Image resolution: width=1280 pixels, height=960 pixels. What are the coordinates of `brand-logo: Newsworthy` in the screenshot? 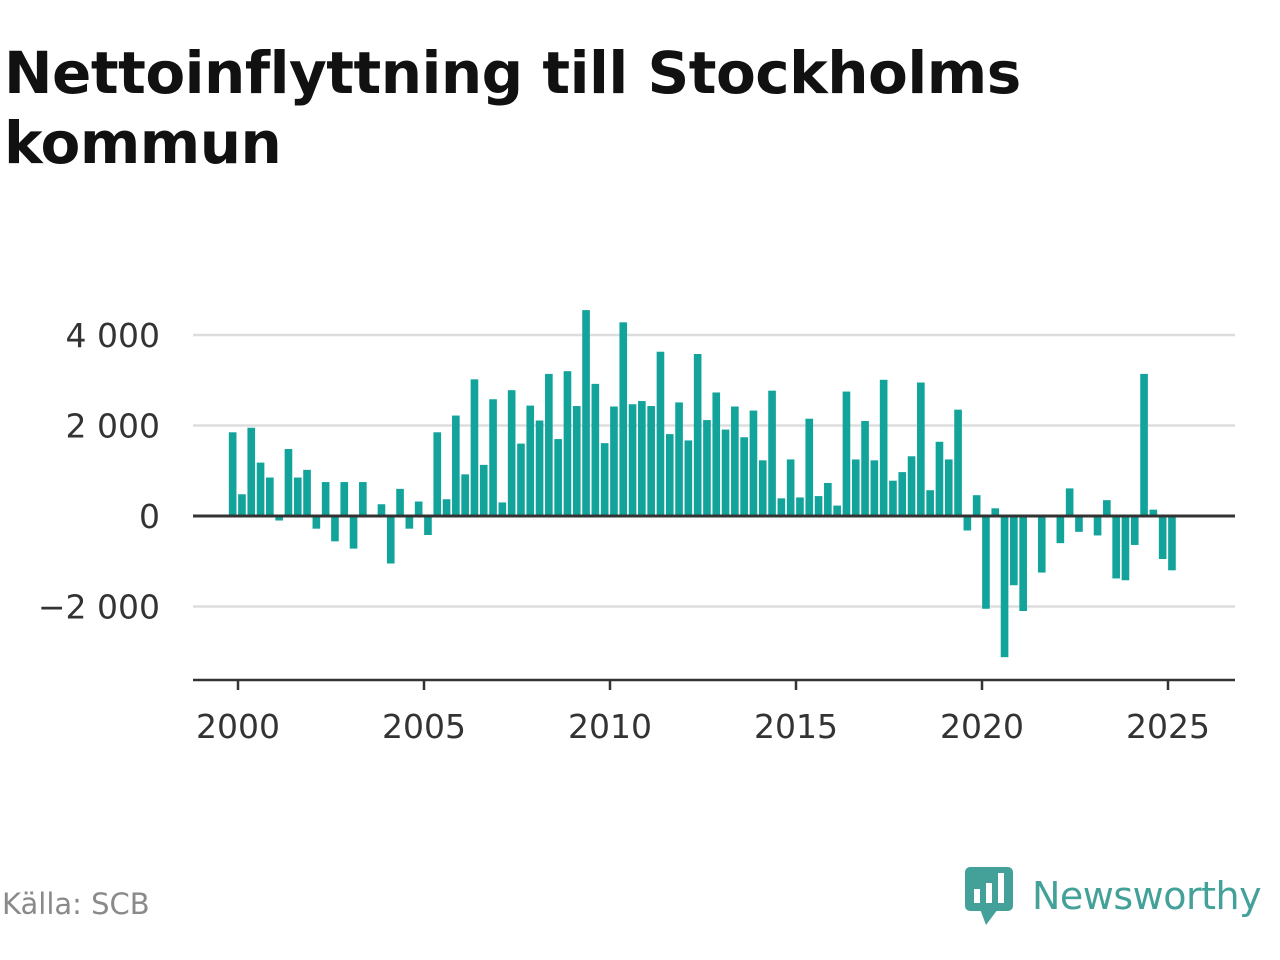 It's located at (1113, 896).